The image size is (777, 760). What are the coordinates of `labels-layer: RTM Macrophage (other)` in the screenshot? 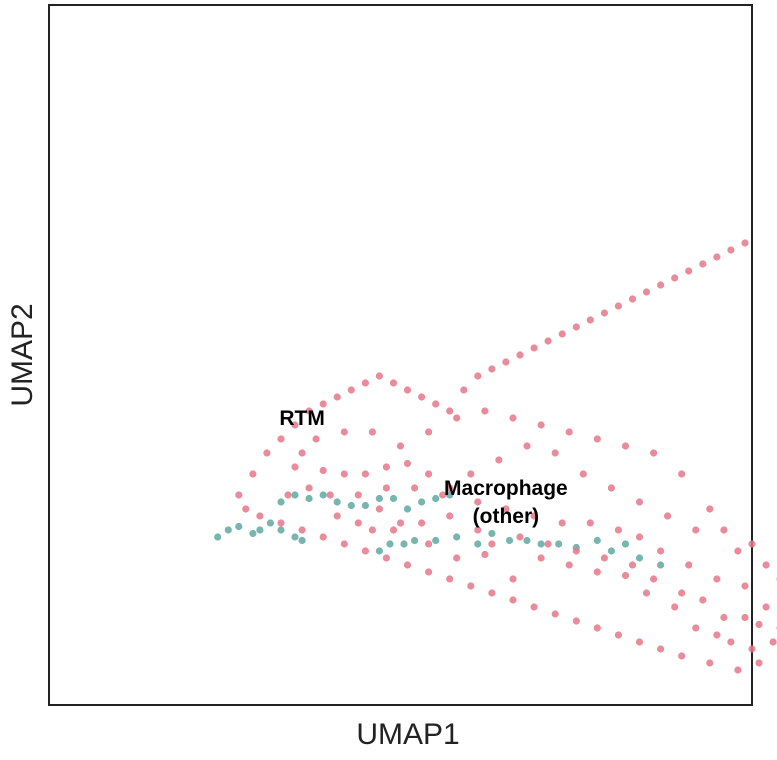 It's located at (423, 467).